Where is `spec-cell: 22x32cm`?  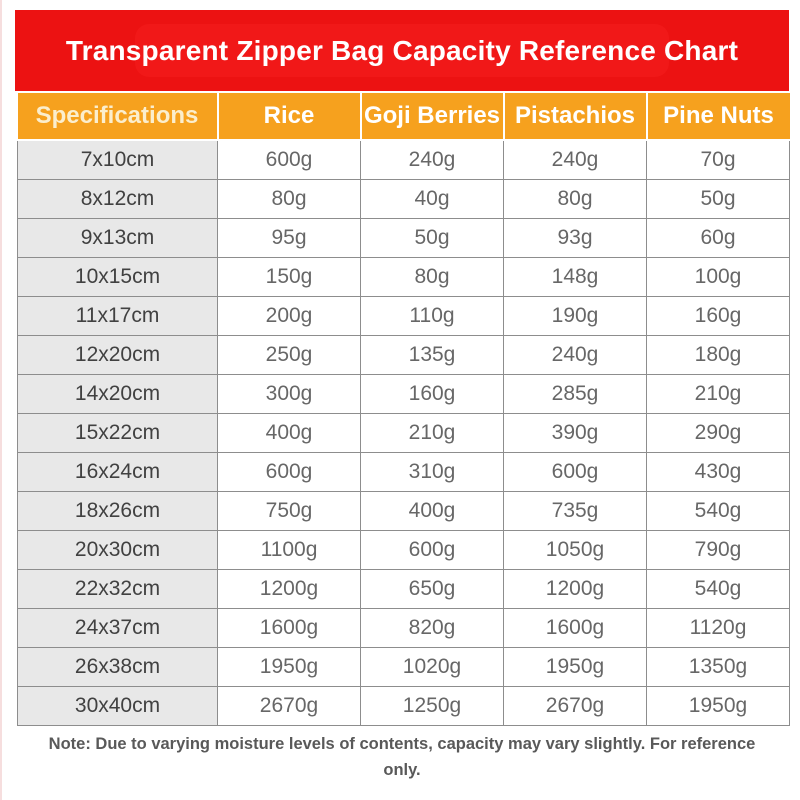
spec-cell: 22x32cm is located at coordinates (117, 588).